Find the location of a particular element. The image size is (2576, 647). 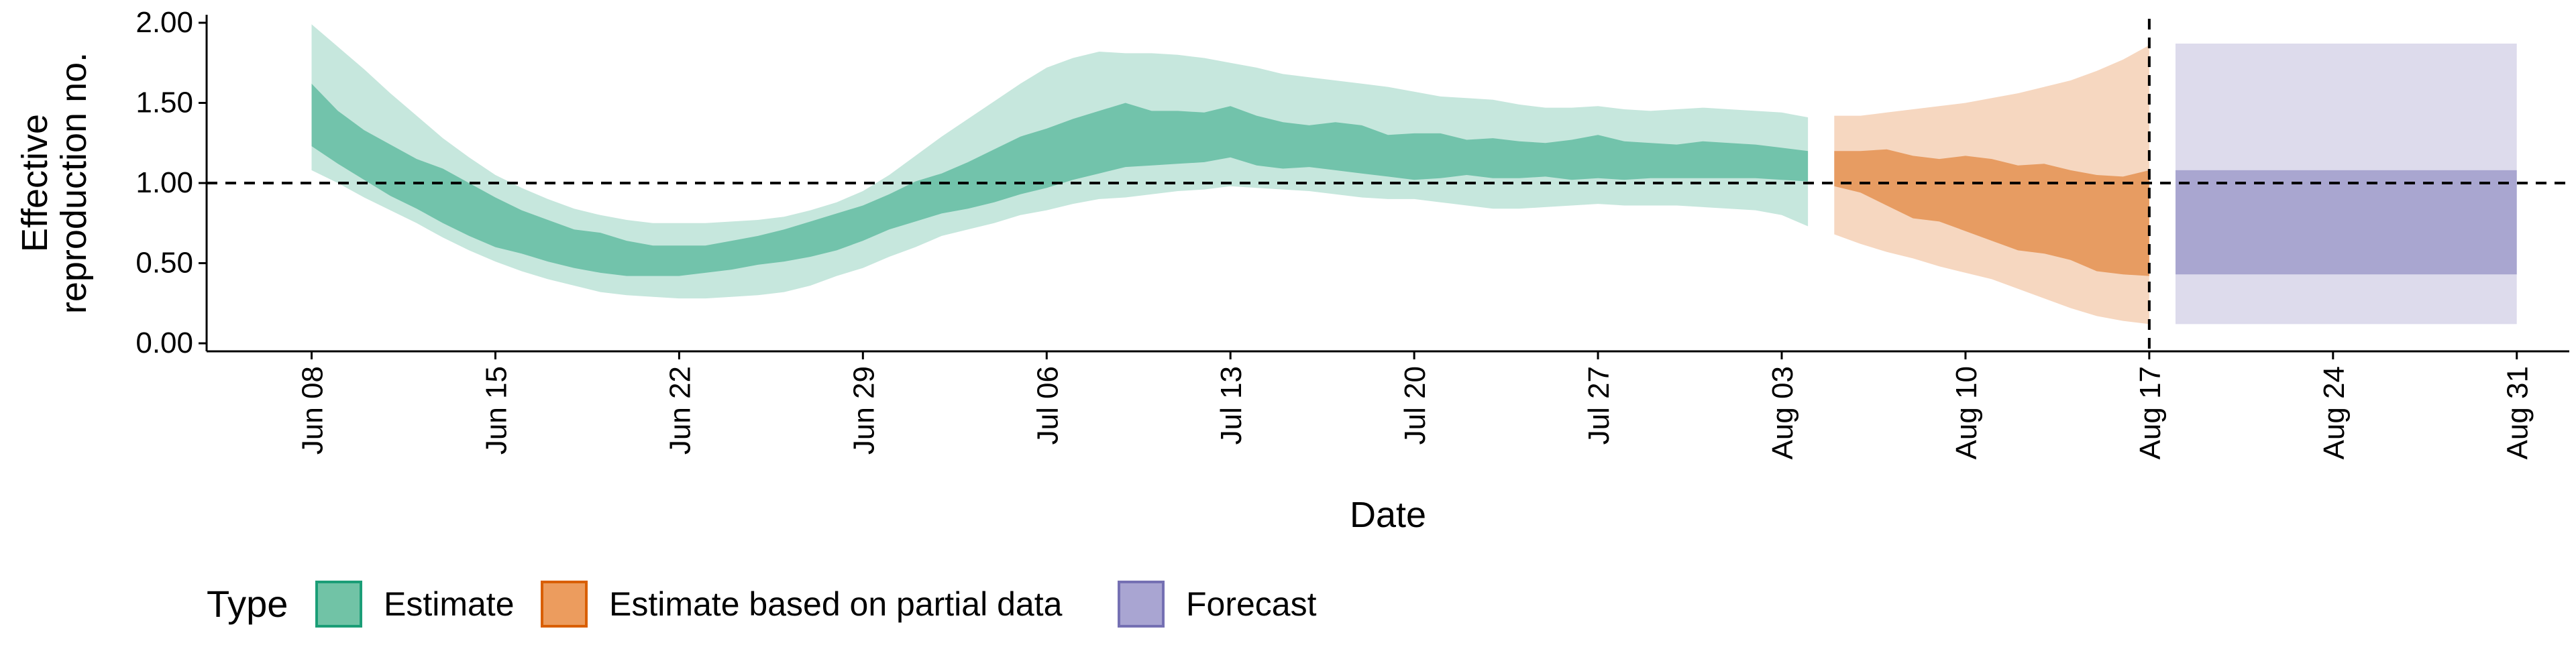

x-tick-label: Aug 31 is located at coordinates (2518, 412).